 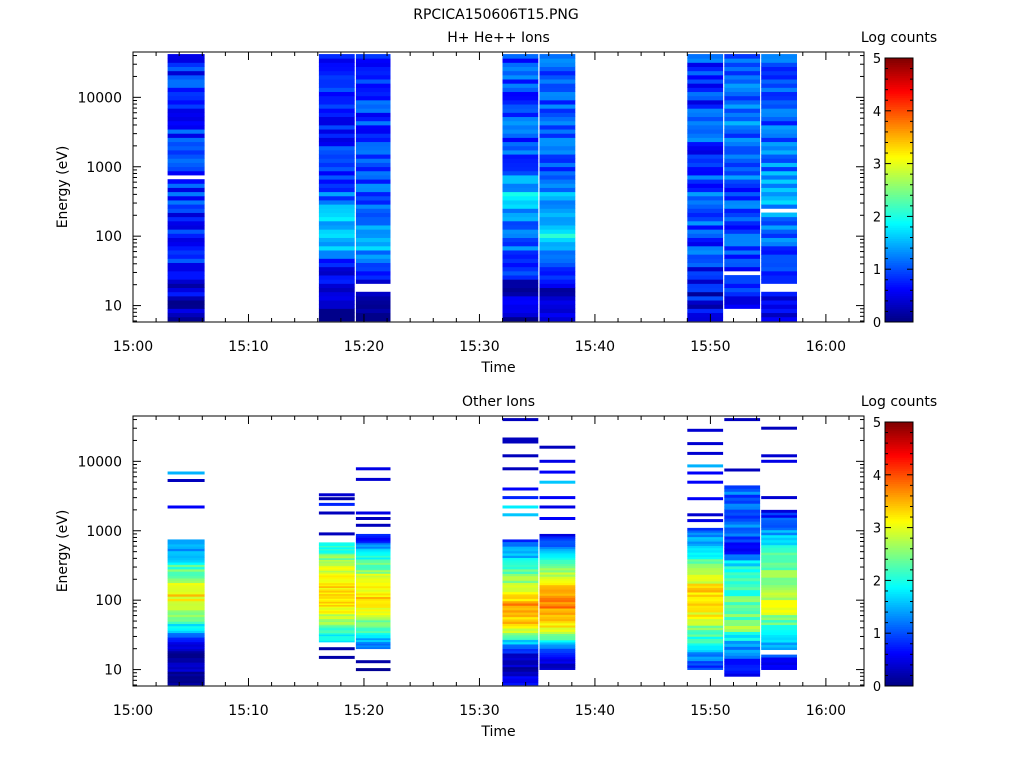 What do you see at coordinates (877, 476) in the screenshot?
I see `colorbar-tick-label: 4` at bounding box center [877, 476].